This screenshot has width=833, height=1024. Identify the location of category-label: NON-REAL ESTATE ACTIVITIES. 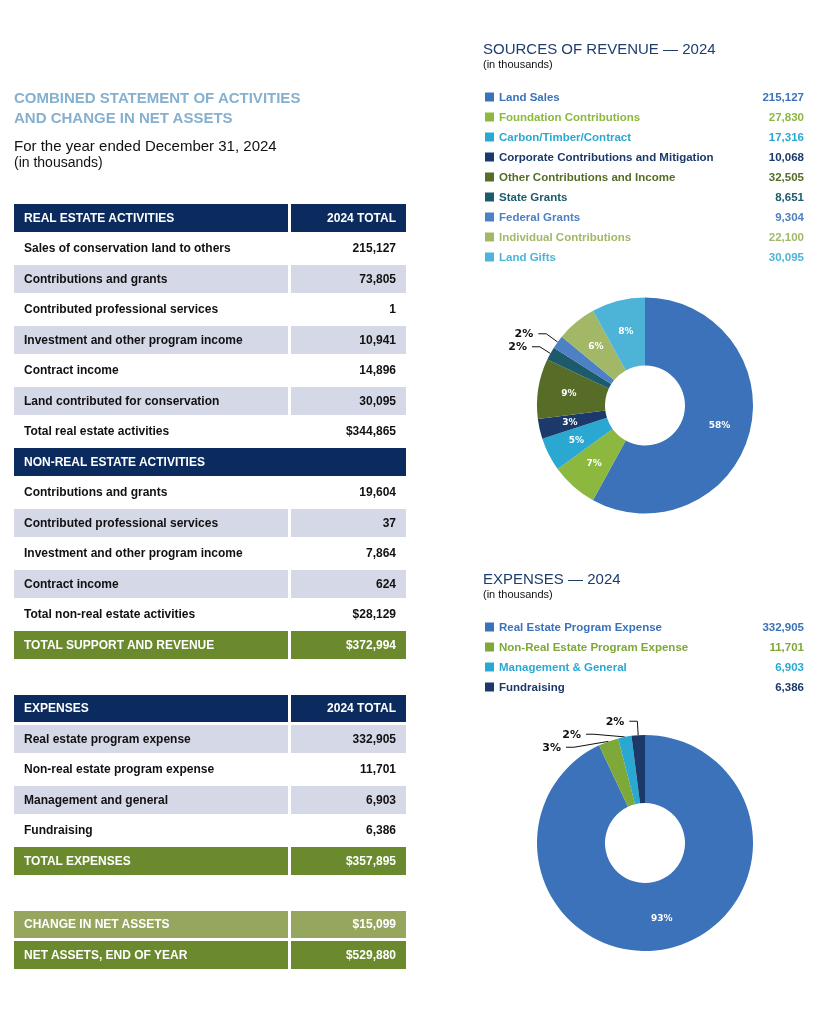
(210, 463).